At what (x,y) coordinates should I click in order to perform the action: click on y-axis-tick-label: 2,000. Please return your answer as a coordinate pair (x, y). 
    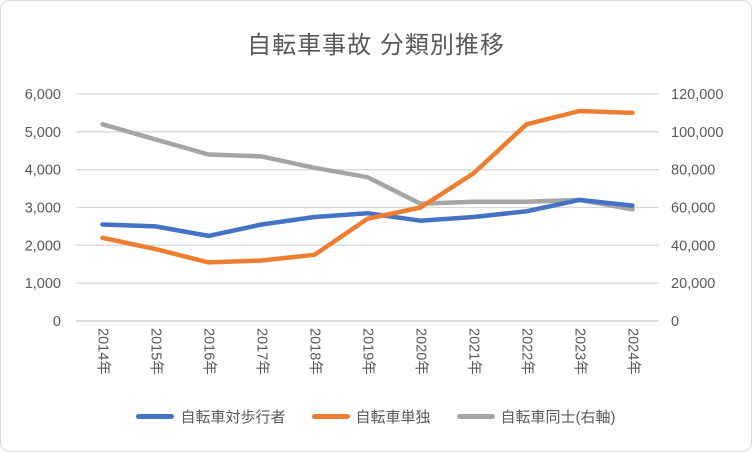
    Looking at the image, I should click on (43, 246).